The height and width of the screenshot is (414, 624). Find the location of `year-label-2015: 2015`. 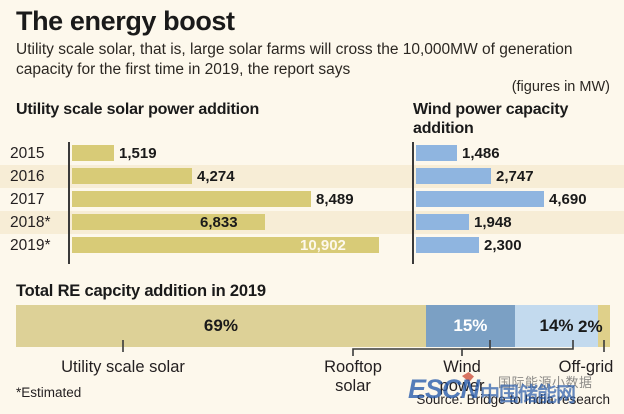

year-label-2015: 2015 is located at coordinates (27, 153).